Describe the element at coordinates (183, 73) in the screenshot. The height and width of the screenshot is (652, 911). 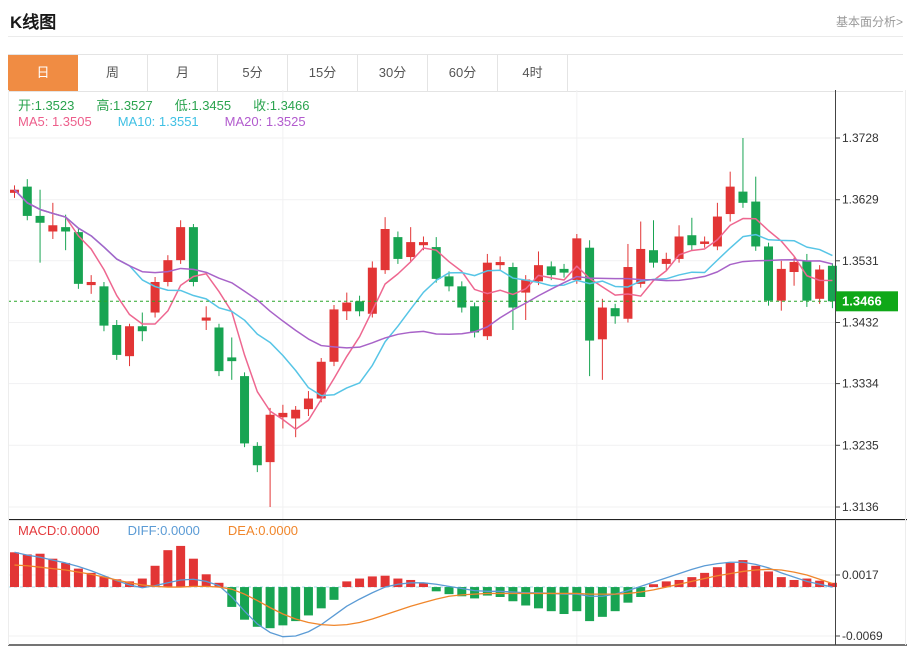
I see `tab-month: 月` at that location.